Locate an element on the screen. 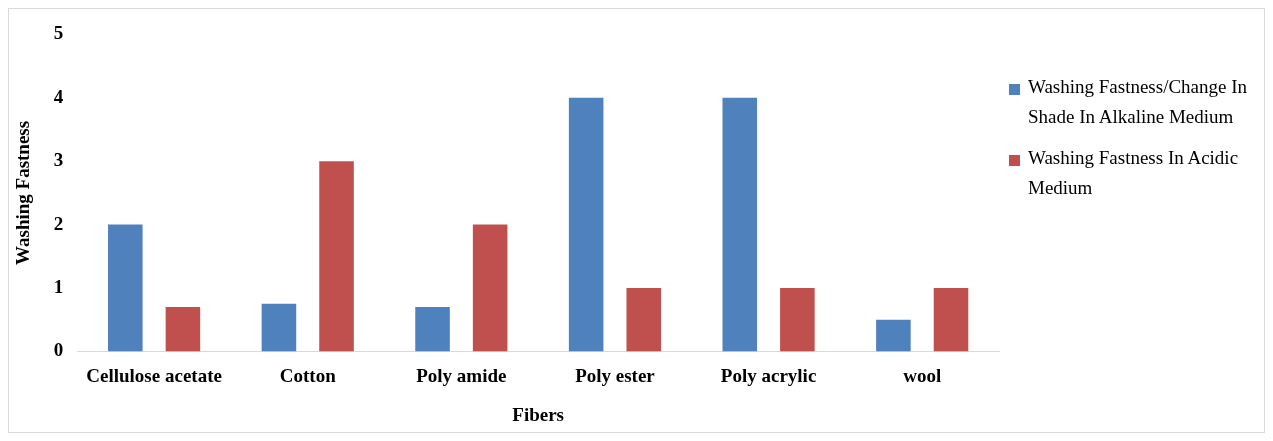 This screenshot has width=1273, height=441. x-axis-title: Fibers is located at coordinates (538, 414).